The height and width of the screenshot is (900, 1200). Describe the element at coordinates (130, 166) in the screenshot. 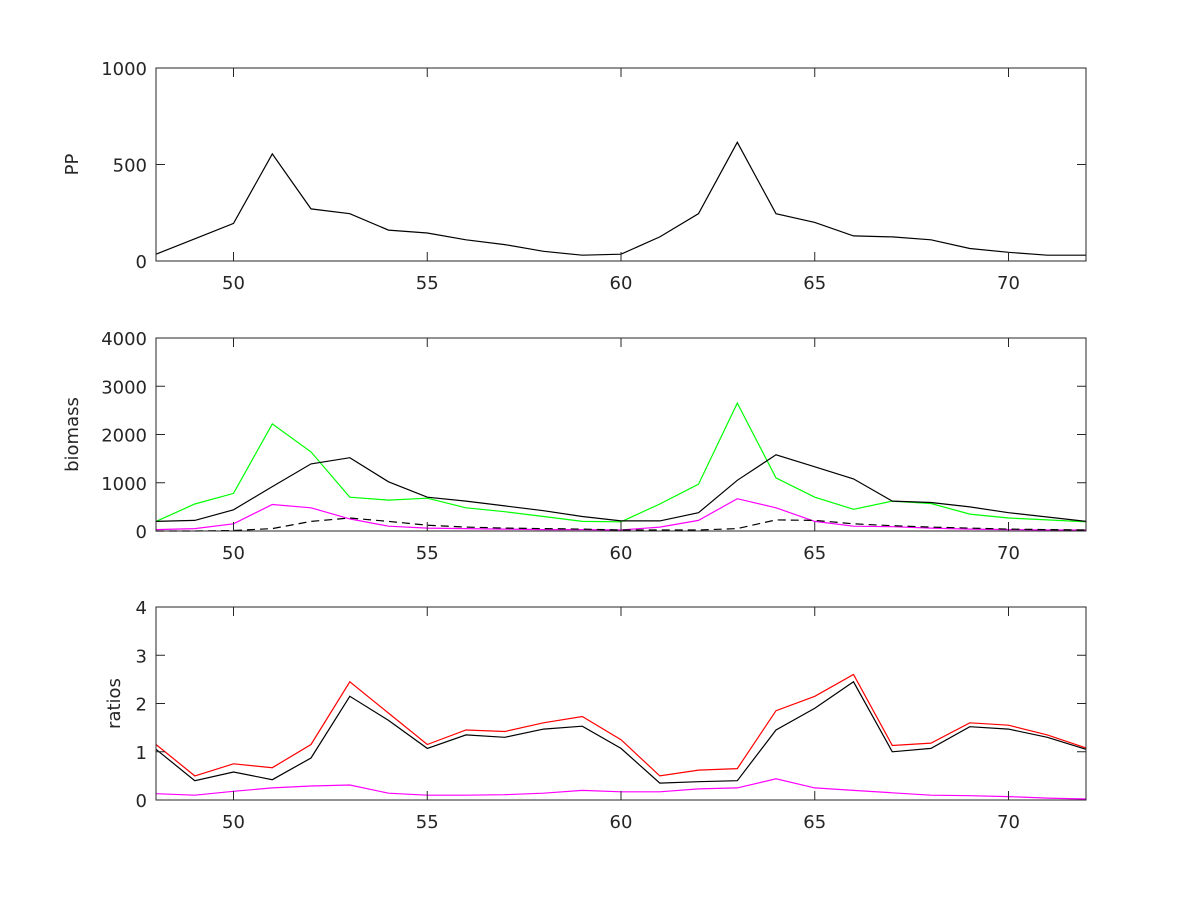

I see `y-tick-label: 500` at that location.